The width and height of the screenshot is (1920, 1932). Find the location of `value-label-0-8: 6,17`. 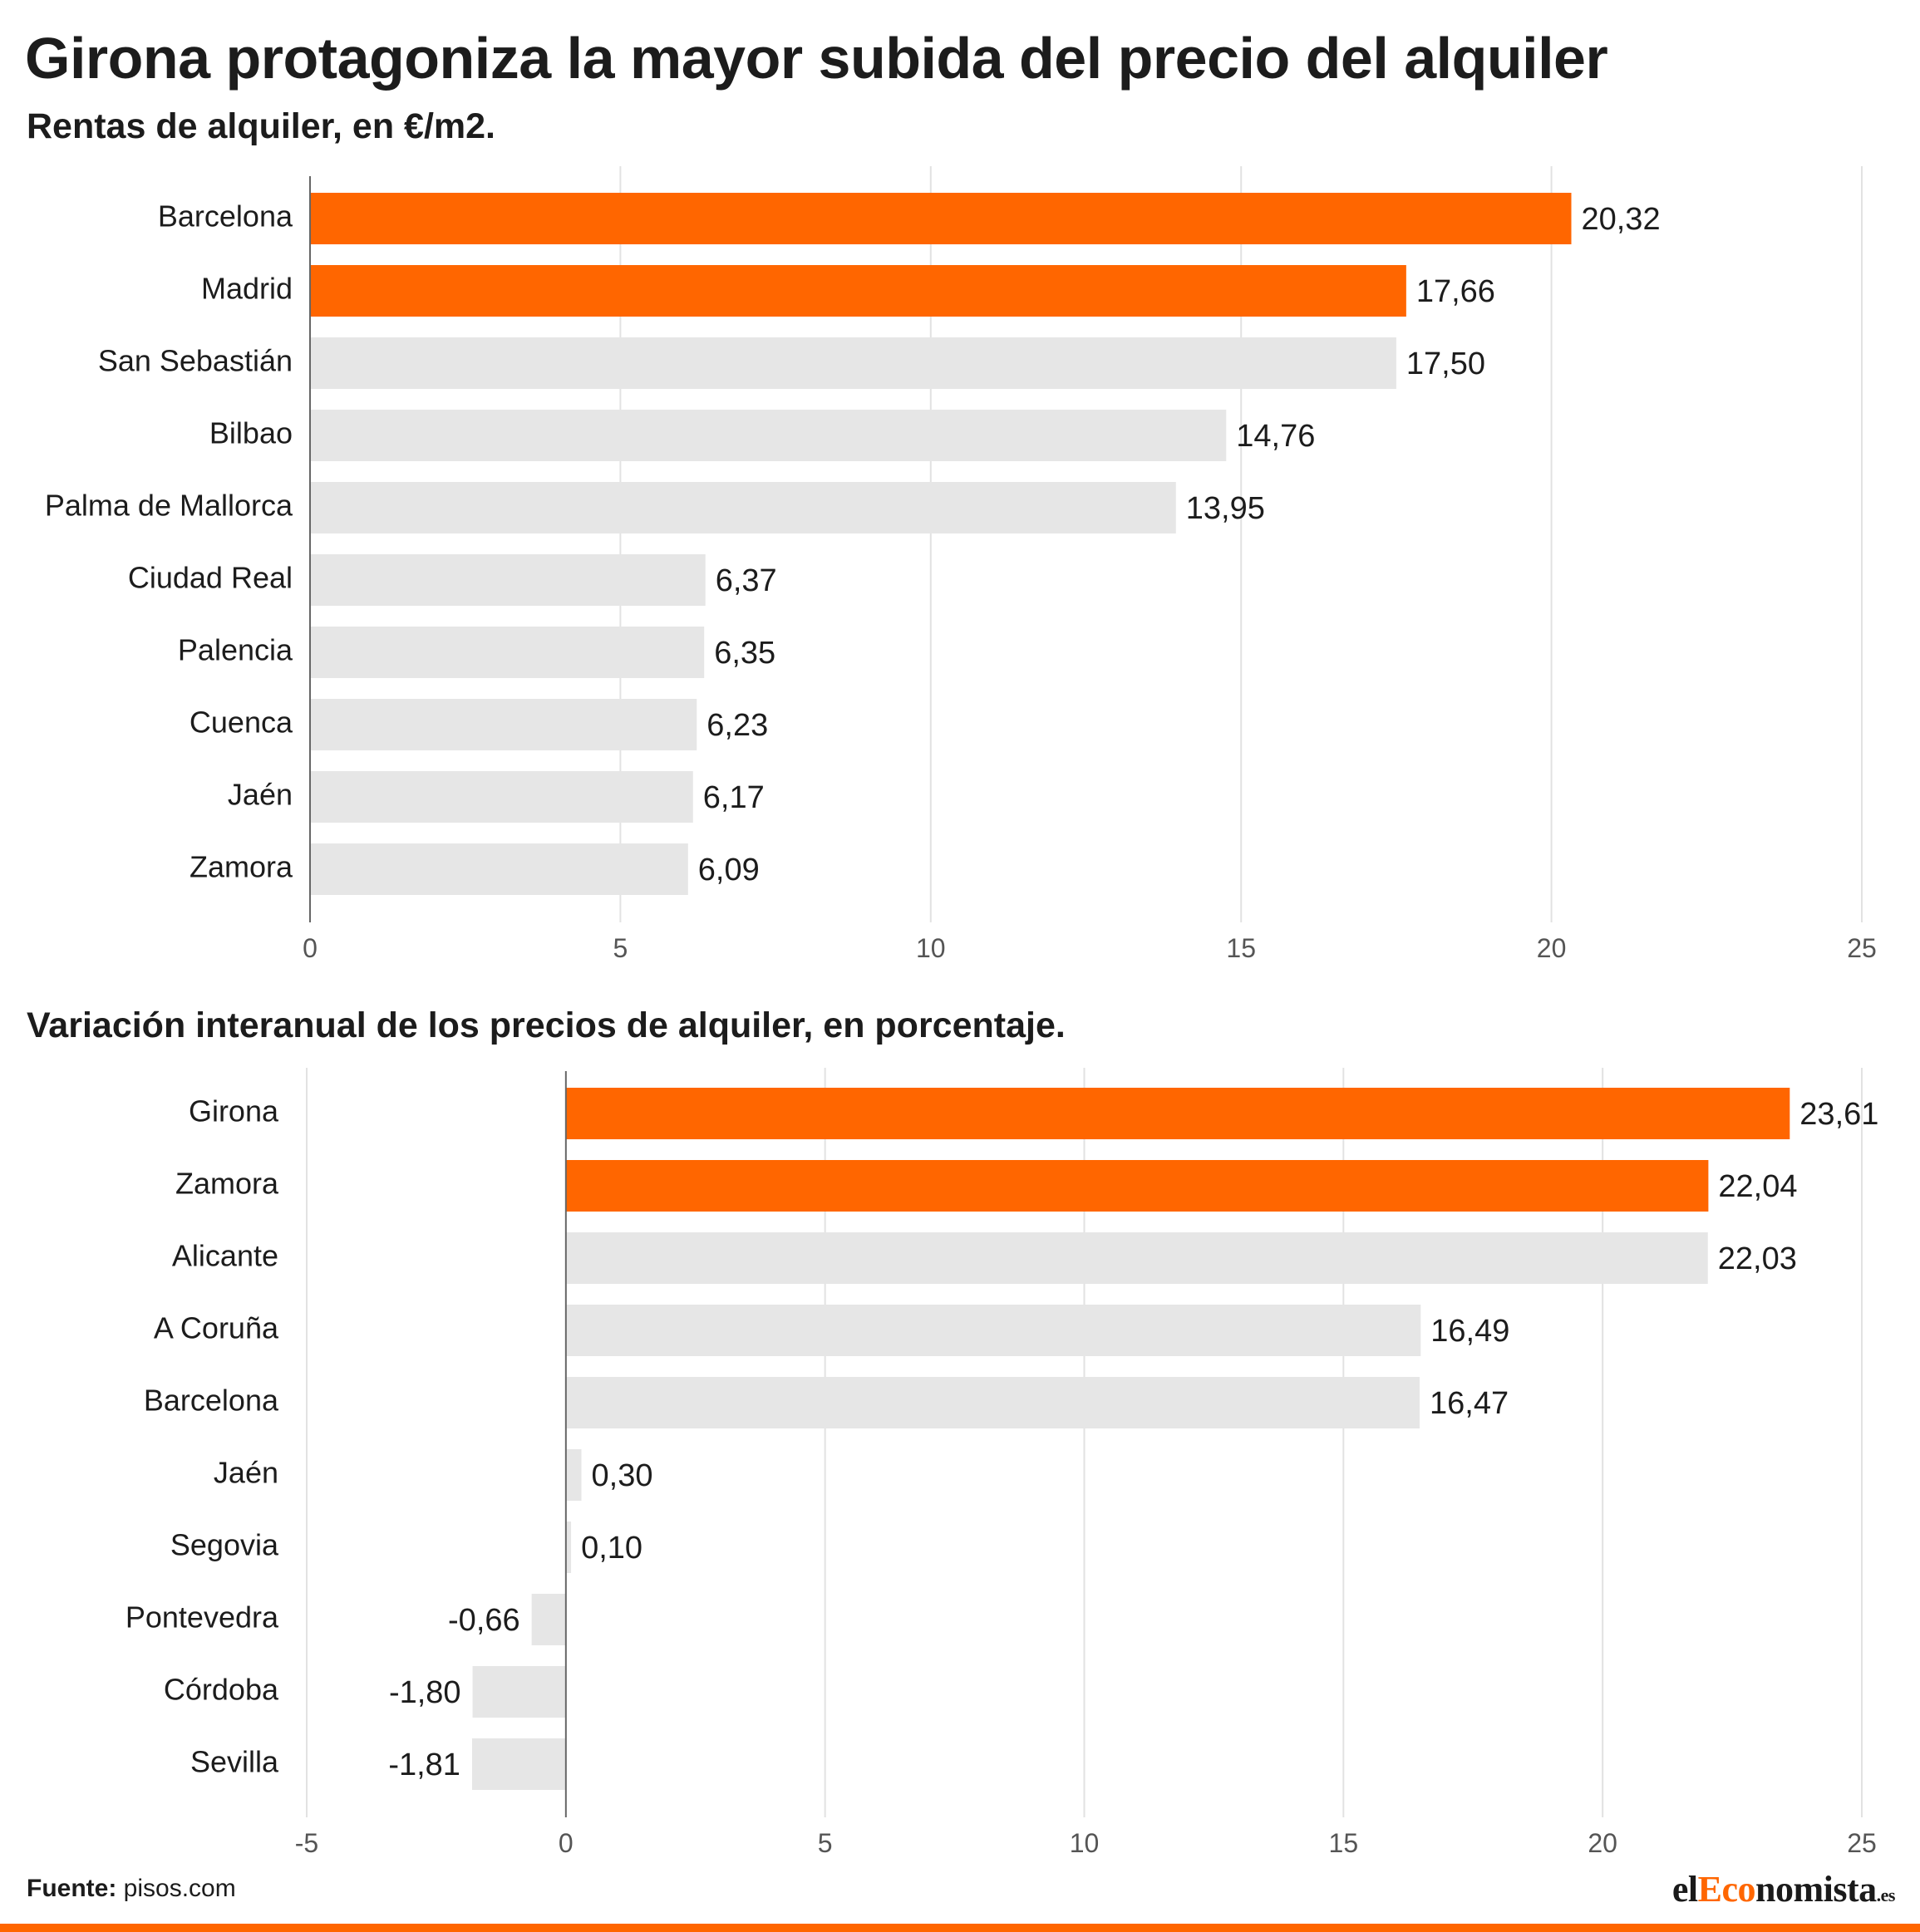

value-label-0-8: 6,17 is located at coordinates (734, 797).